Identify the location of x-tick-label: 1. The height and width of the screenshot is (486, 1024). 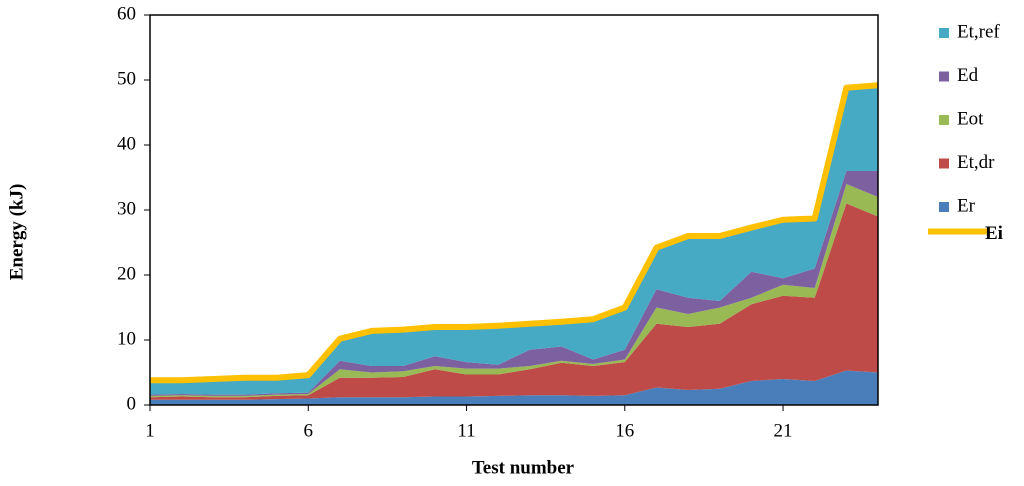
(150, 430).